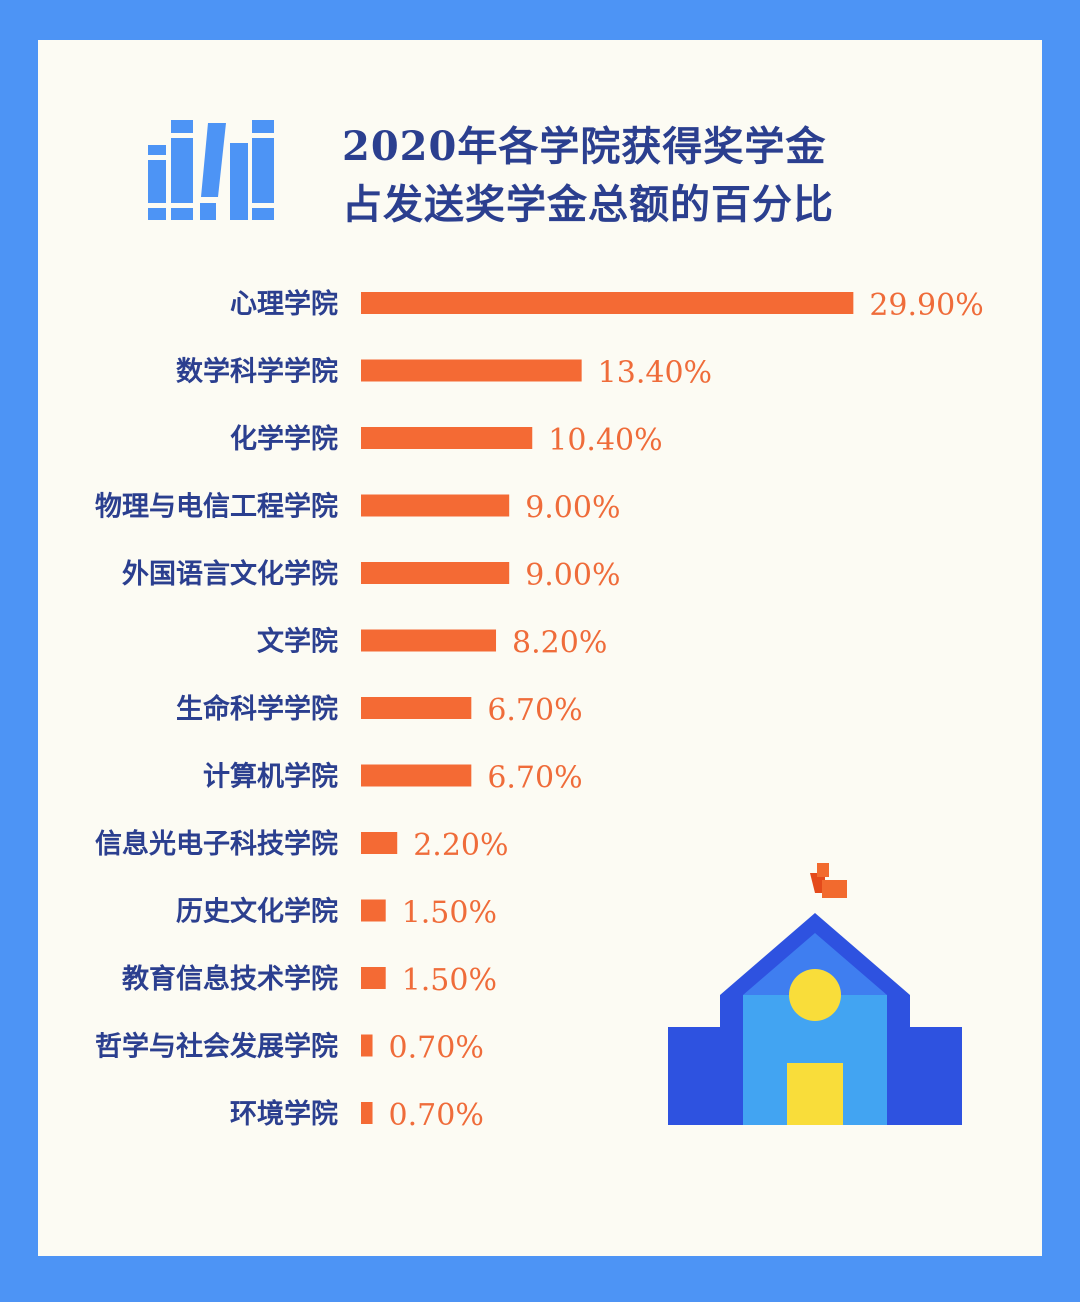 The height and width of the screenshot is (1302, 1080). I want to click on value-label: 2.20%, so click(460, 845).